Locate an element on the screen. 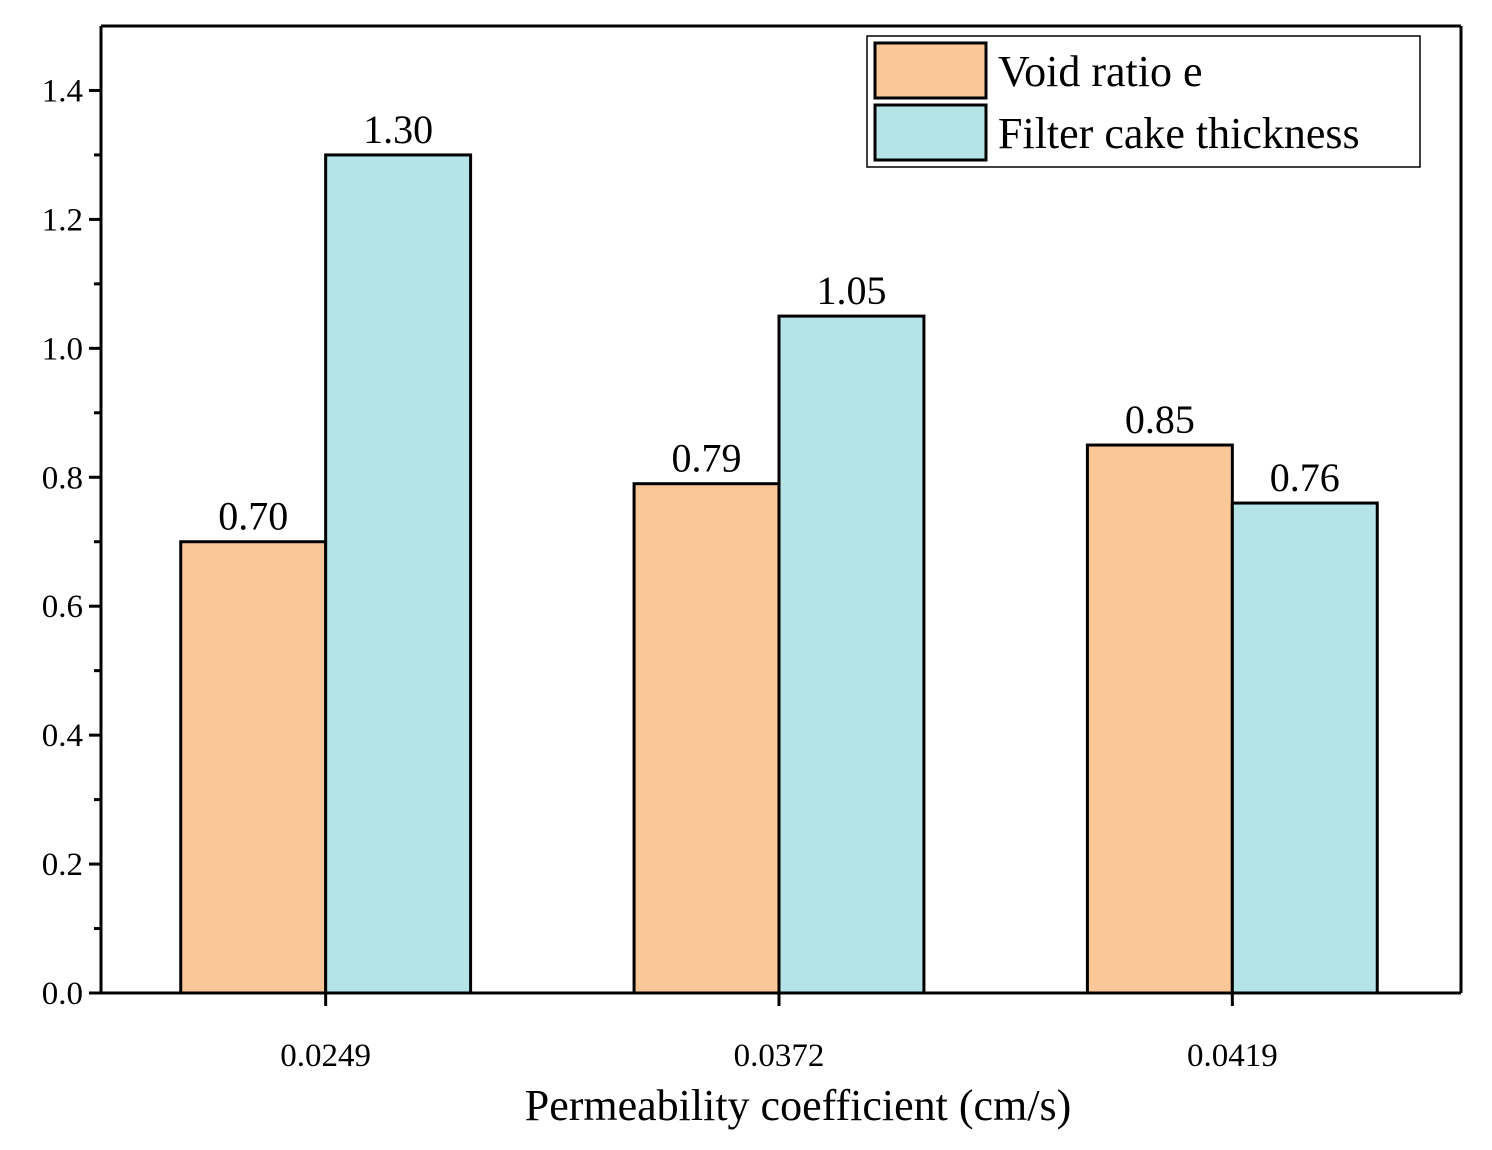  y-tick-label: 0.0 is located at coordinates (62, 994).